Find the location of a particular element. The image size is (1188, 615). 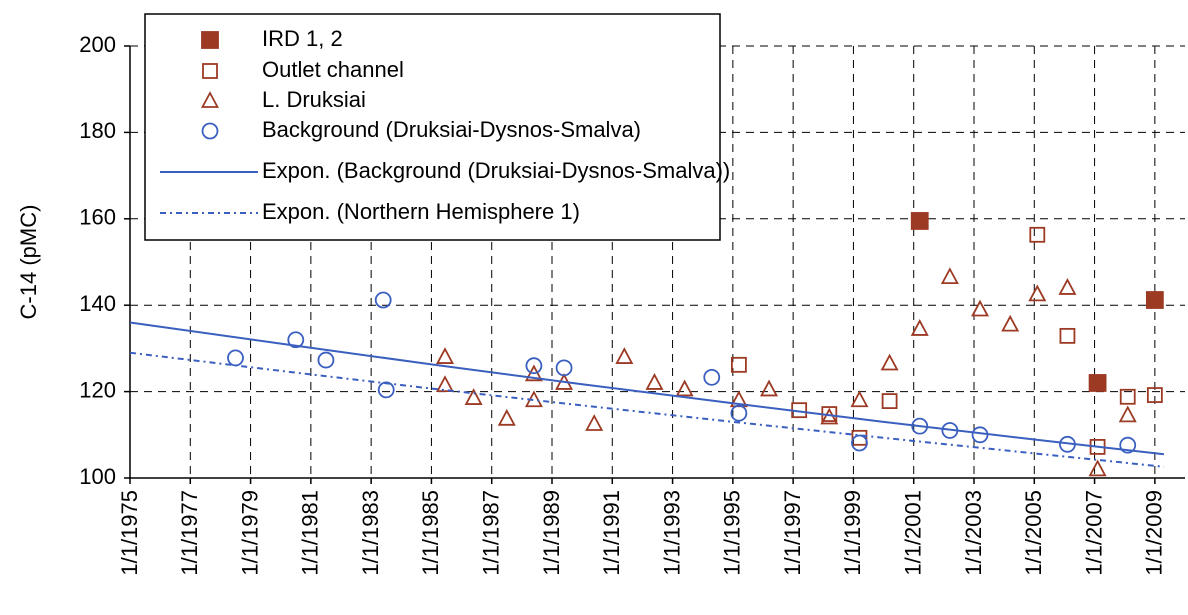

x-tick-label: 1/1/1993 is located at coordinates (671, 533).